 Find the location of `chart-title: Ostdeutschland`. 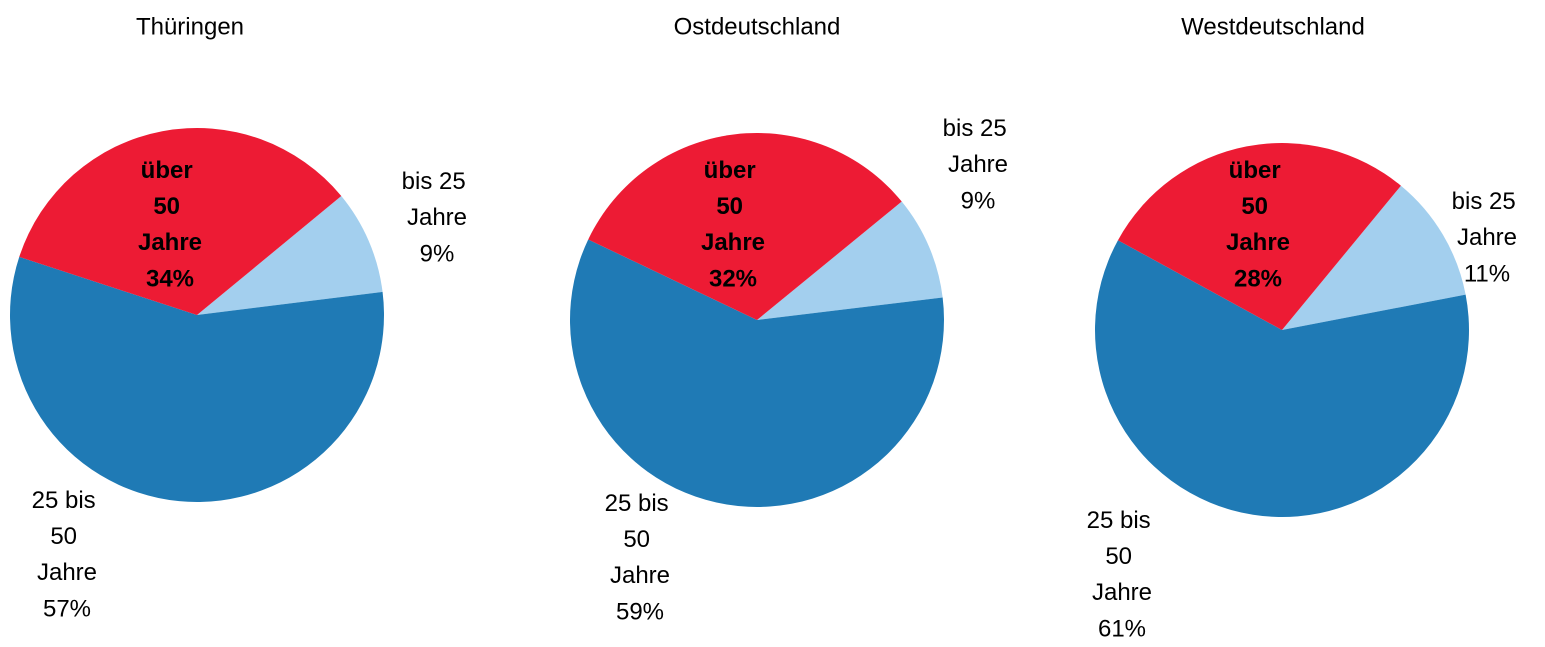

chart-title: Ostdeutschland is located at coordinates (757, 26).